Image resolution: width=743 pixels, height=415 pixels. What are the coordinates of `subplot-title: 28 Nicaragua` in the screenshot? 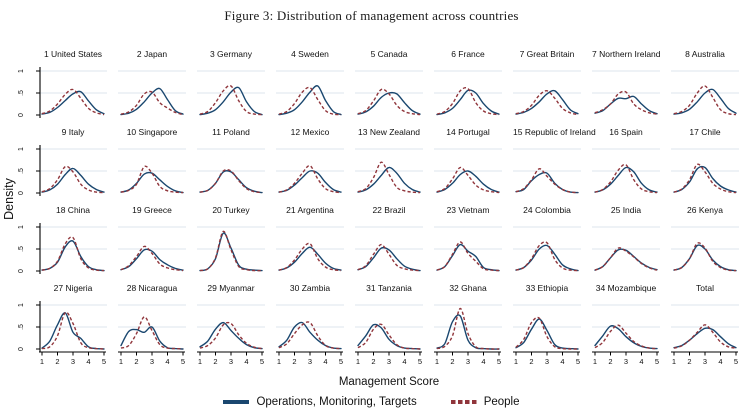 It's located at (152, 288).